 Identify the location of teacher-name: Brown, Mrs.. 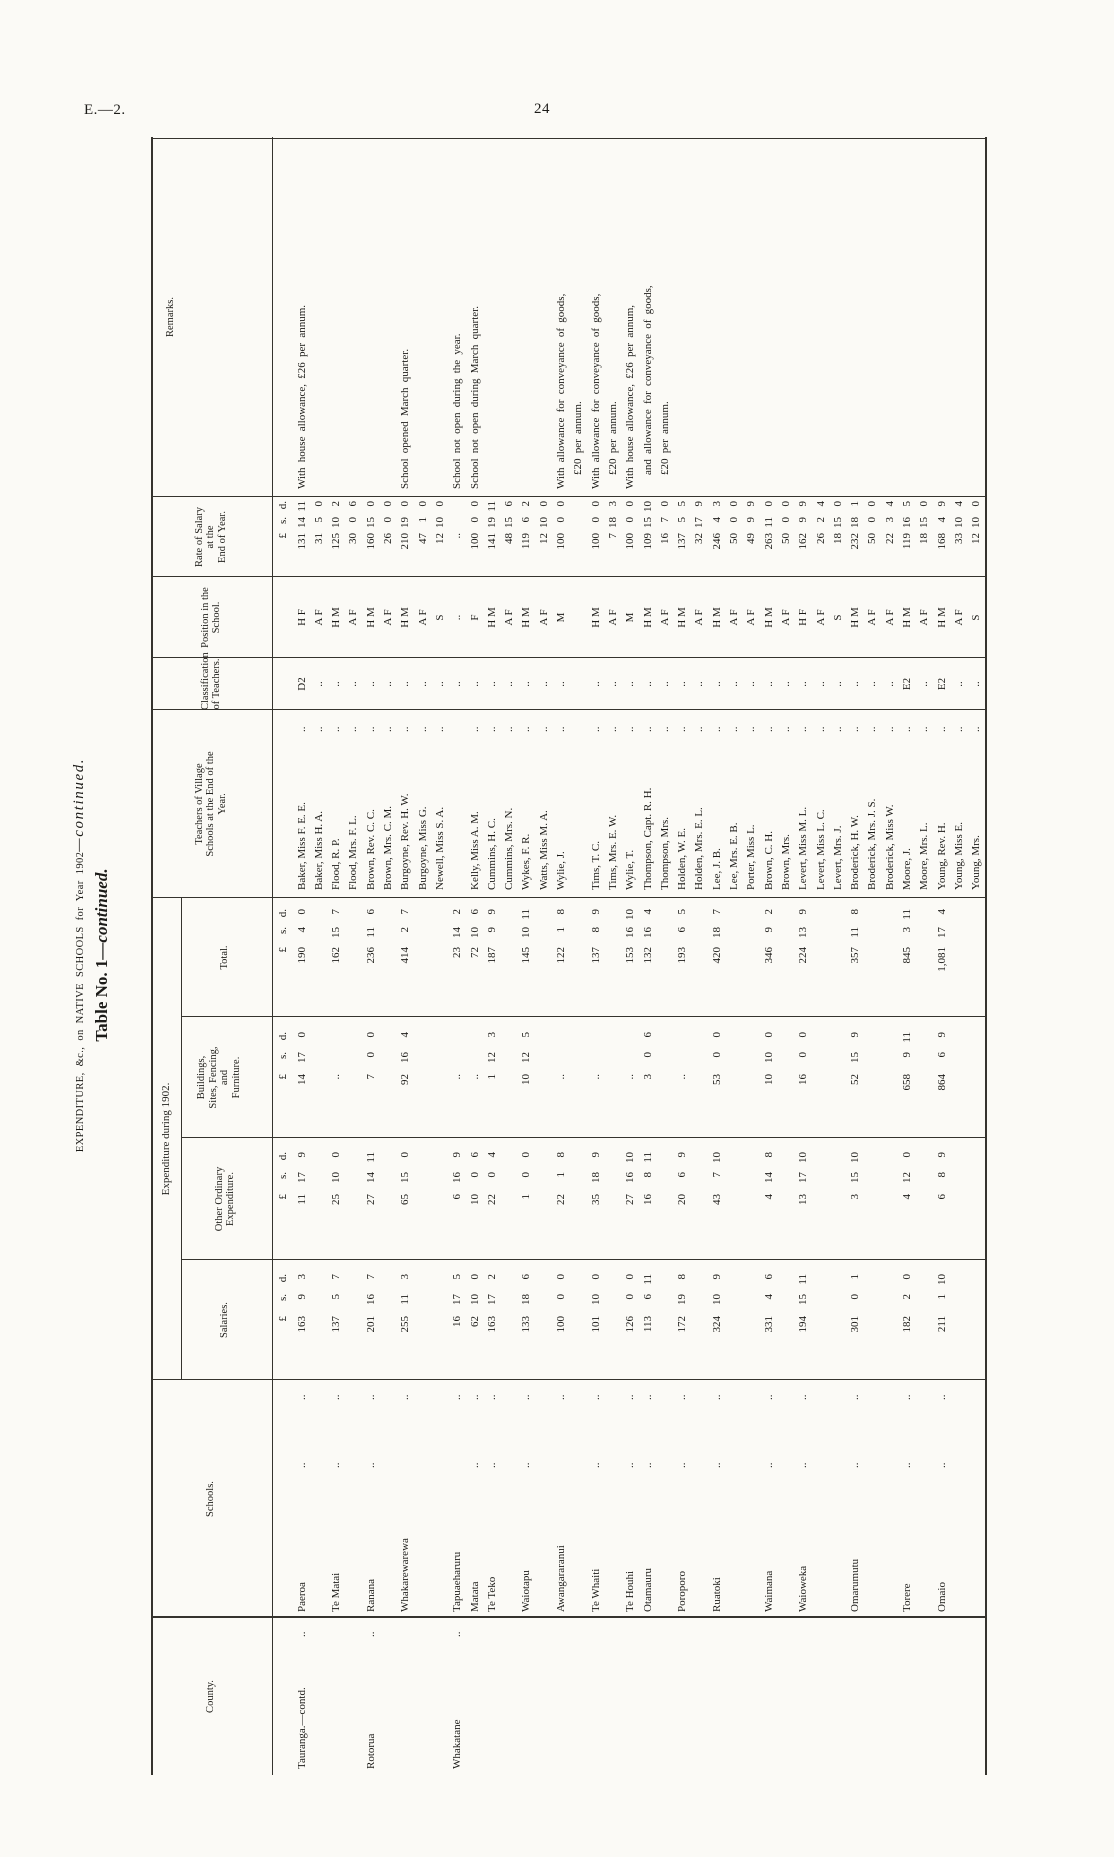
(785, 862).